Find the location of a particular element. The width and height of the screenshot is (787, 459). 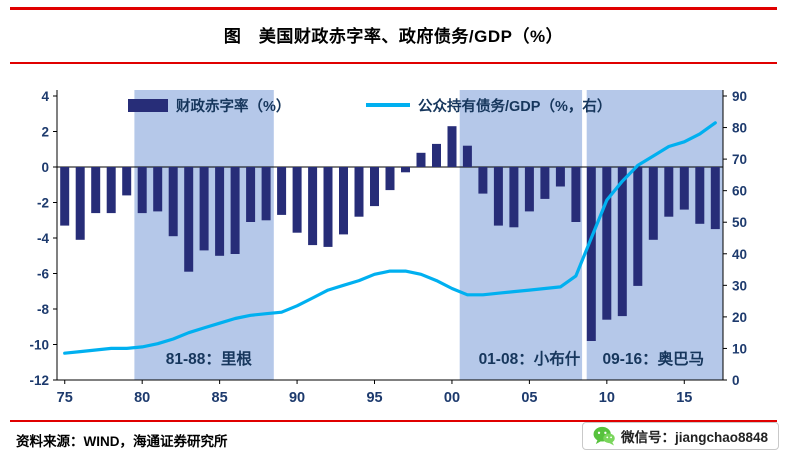

left-axis-tick-label: -10 is located at coordinates (39, 345).